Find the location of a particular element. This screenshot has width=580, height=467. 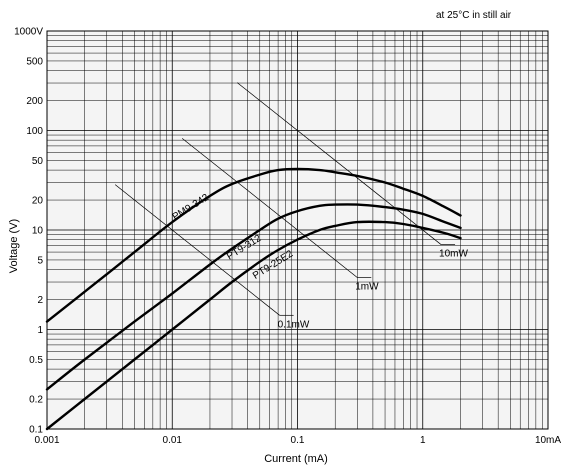

x-tick-labels: 0.001 0.01 0.1 1 10mA is located at coordinates (297, 440).